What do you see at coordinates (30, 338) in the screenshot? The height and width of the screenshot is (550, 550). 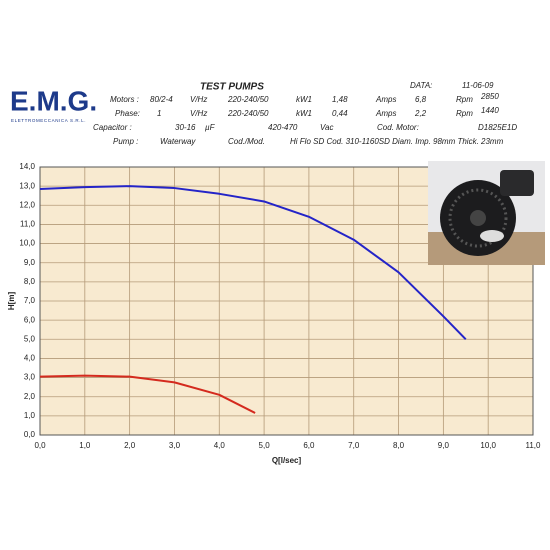 I see `y-tick-label: 5,0` at bounding box center [30, 338].